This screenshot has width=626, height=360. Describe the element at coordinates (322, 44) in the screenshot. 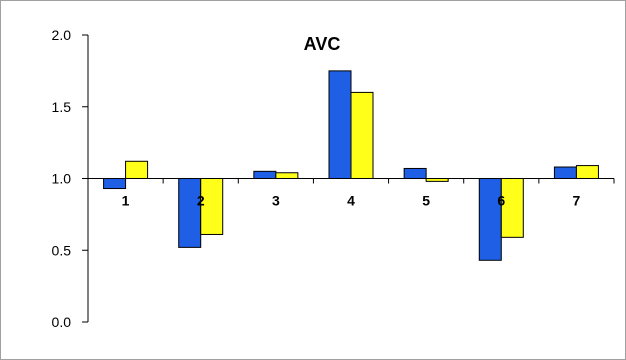

I see `chart-title: AVC` at that location.